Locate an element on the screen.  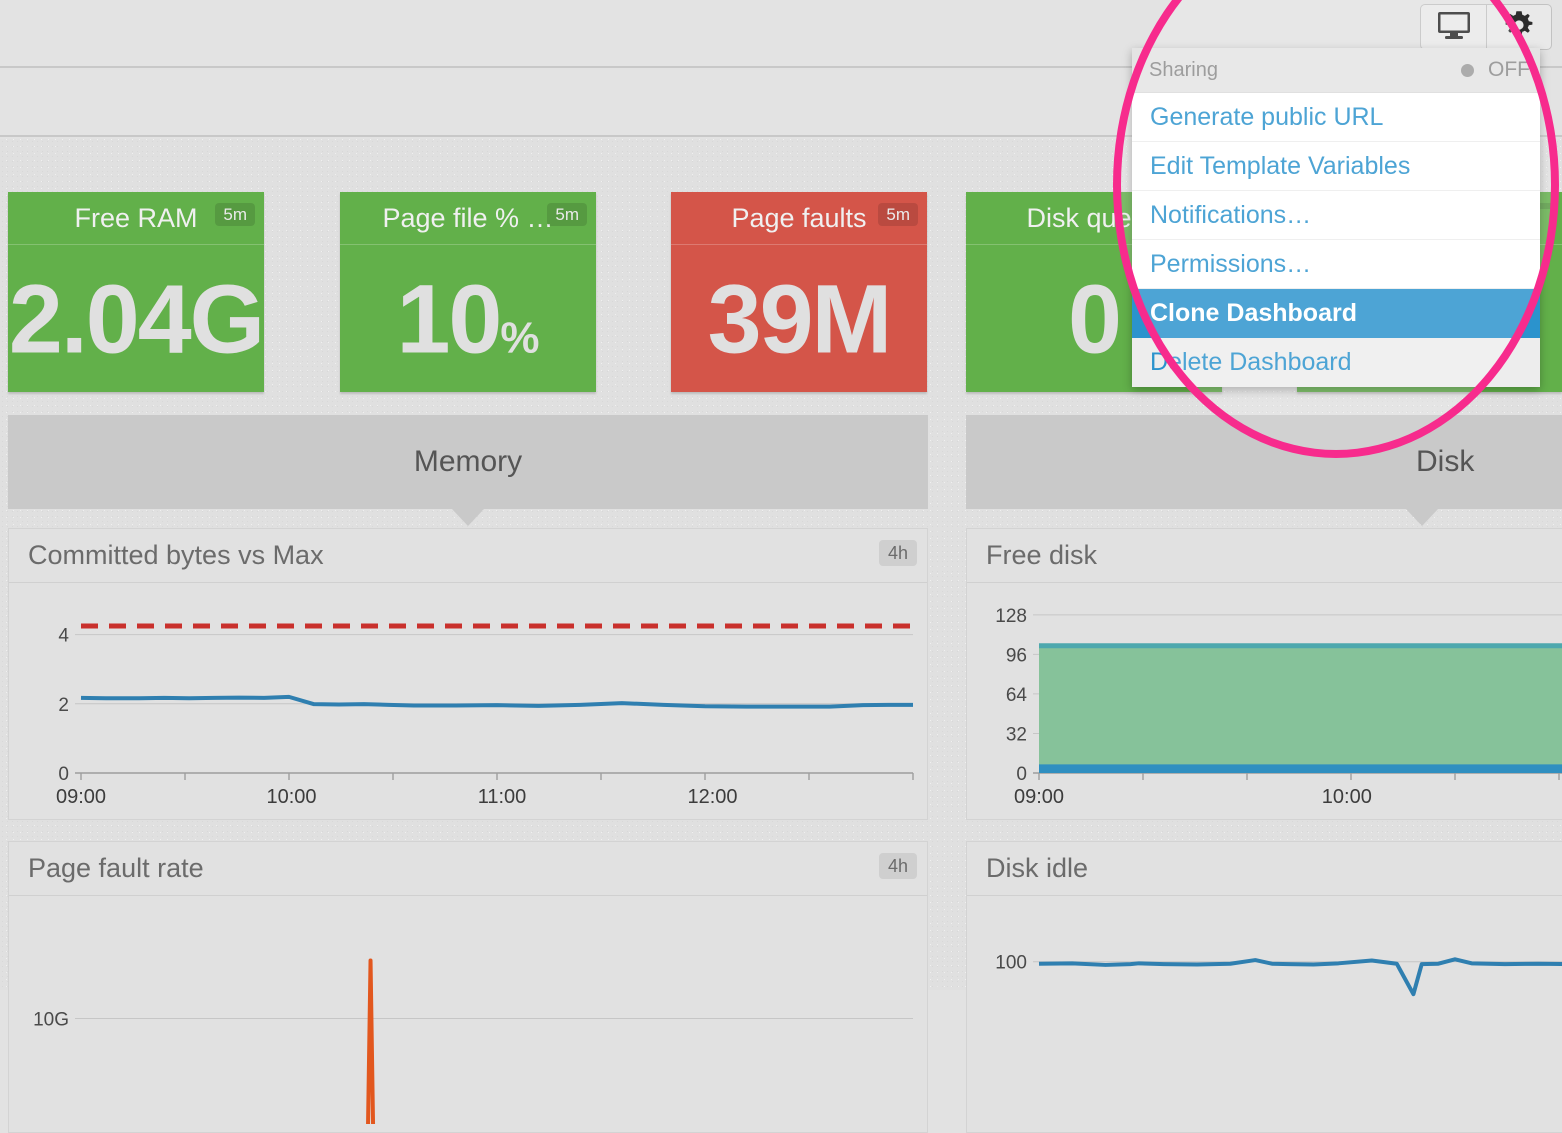
svg-text: 4 is located at coordinates (63, 636).